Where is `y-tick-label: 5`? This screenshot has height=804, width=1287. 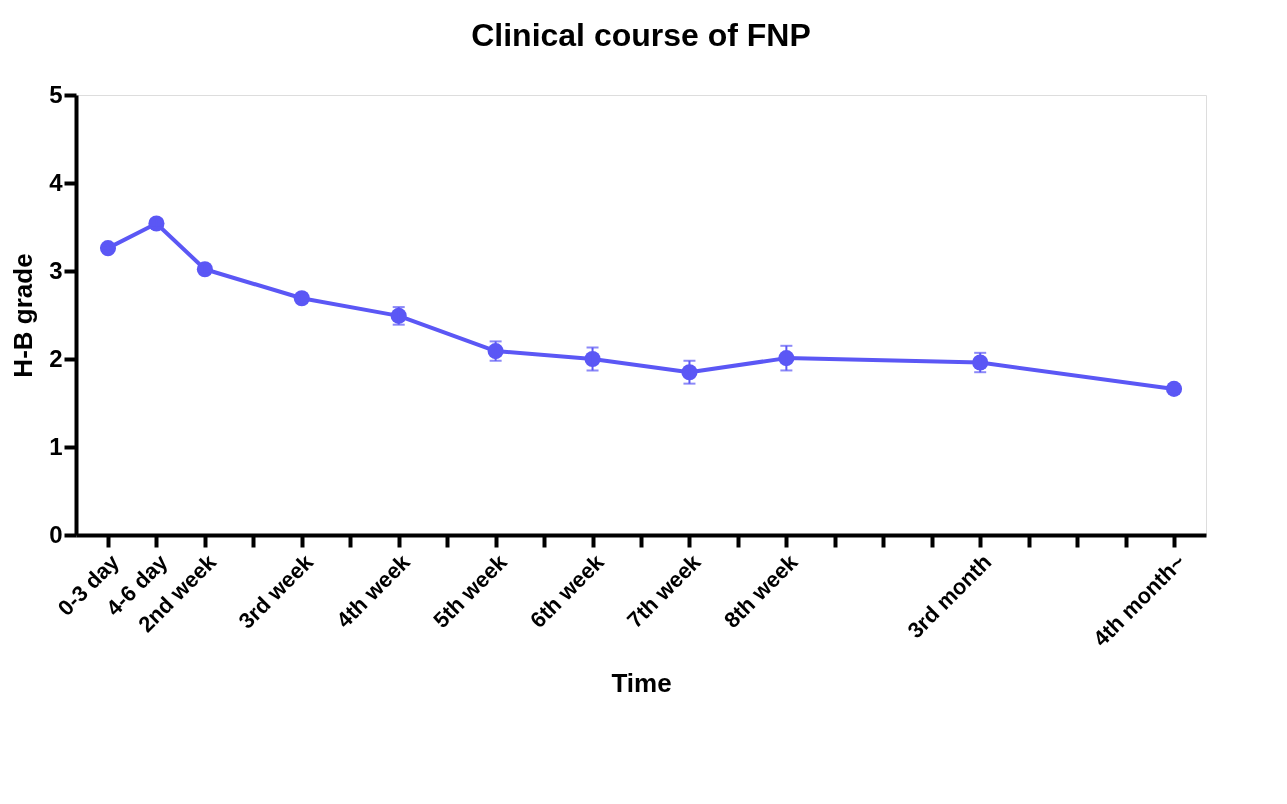
y-tick-label: 5 is located at coordinates (56, 94).